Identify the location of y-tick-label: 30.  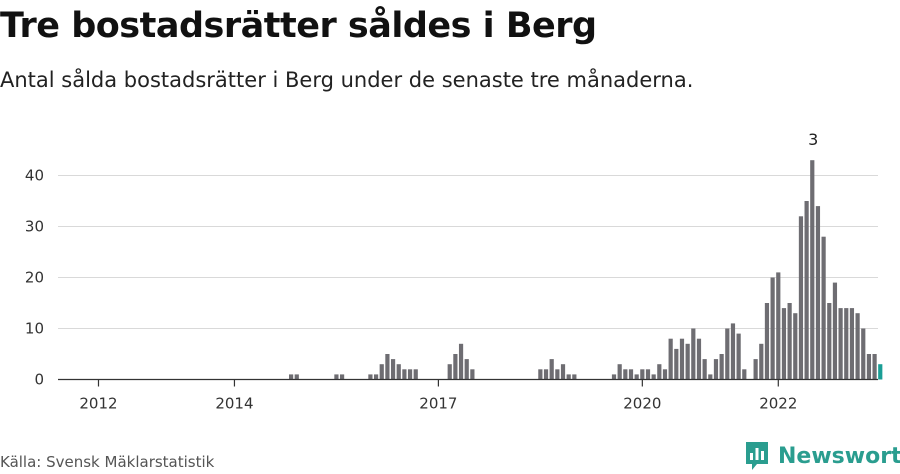
(34, 227).